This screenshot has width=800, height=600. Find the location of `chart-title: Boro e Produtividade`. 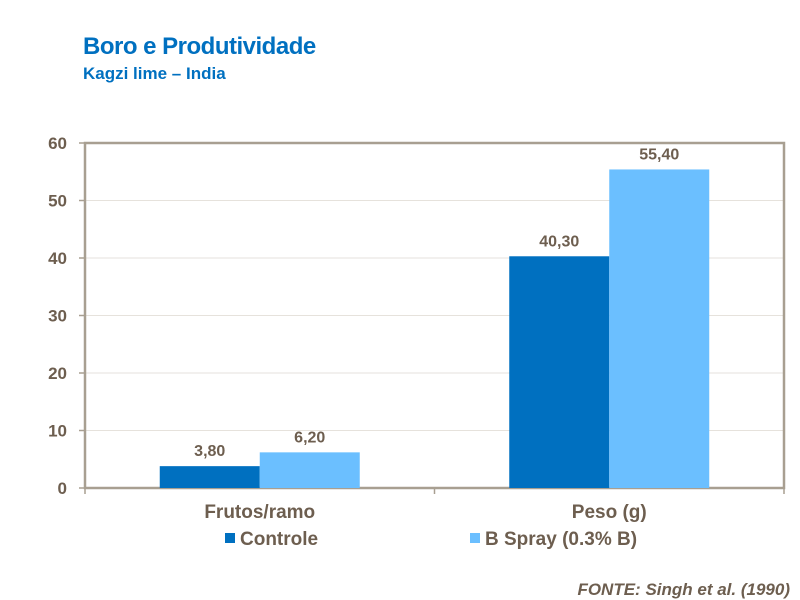

chart-title: Boro e Produtividade is located at coordinates (199, 46).